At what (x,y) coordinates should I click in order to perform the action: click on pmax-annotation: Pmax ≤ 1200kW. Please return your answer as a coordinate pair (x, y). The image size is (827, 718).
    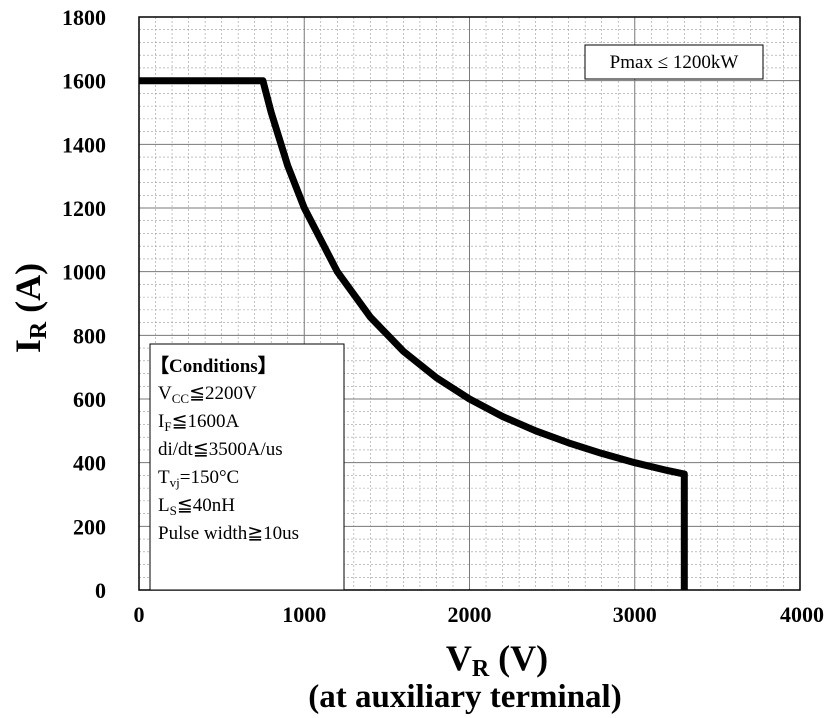
    Looking at the image, I should click on (674, 62).